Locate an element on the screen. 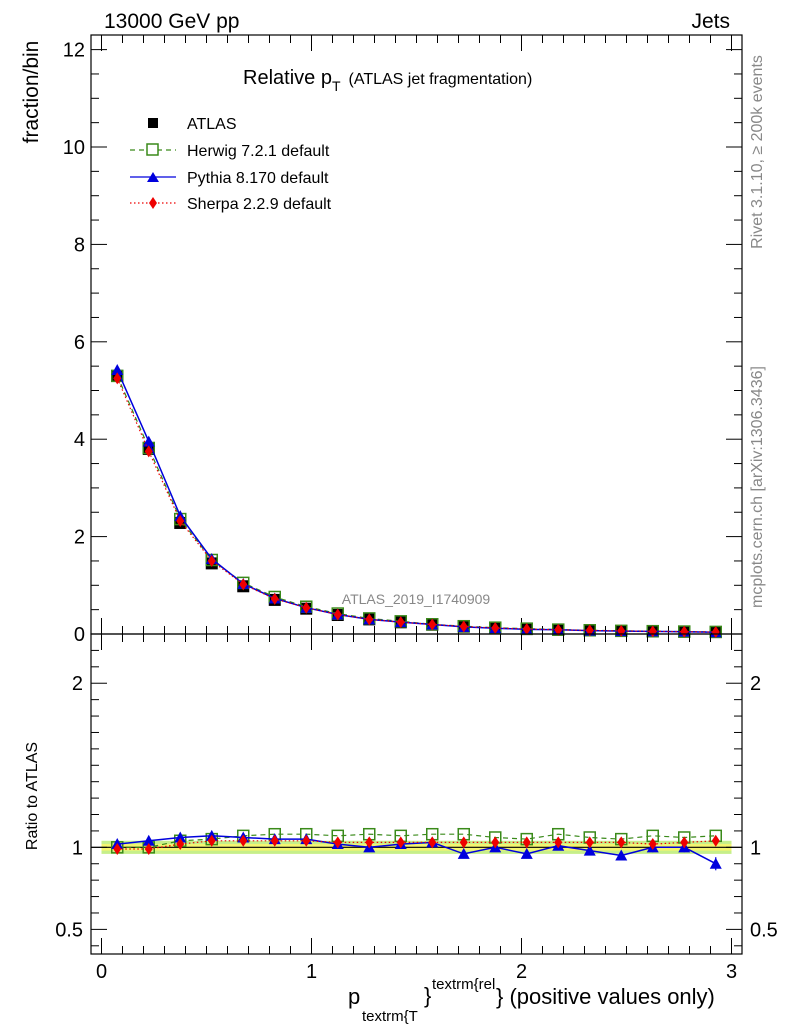 This screenshot has height=1024, width=786. legend-pythia-marker is located at coordinates (153, 177).